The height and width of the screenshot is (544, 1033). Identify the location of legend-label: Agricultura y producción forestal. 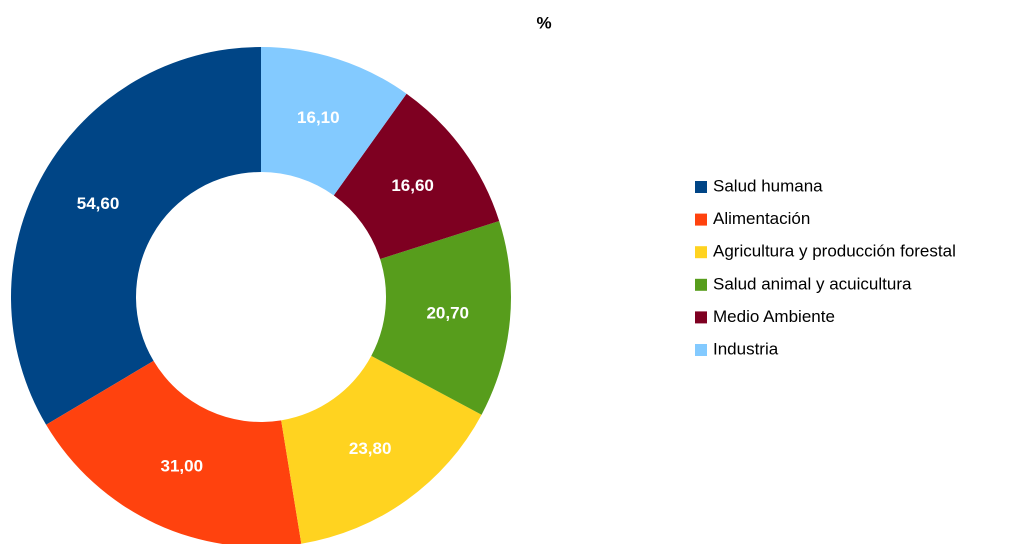
(834, 251).